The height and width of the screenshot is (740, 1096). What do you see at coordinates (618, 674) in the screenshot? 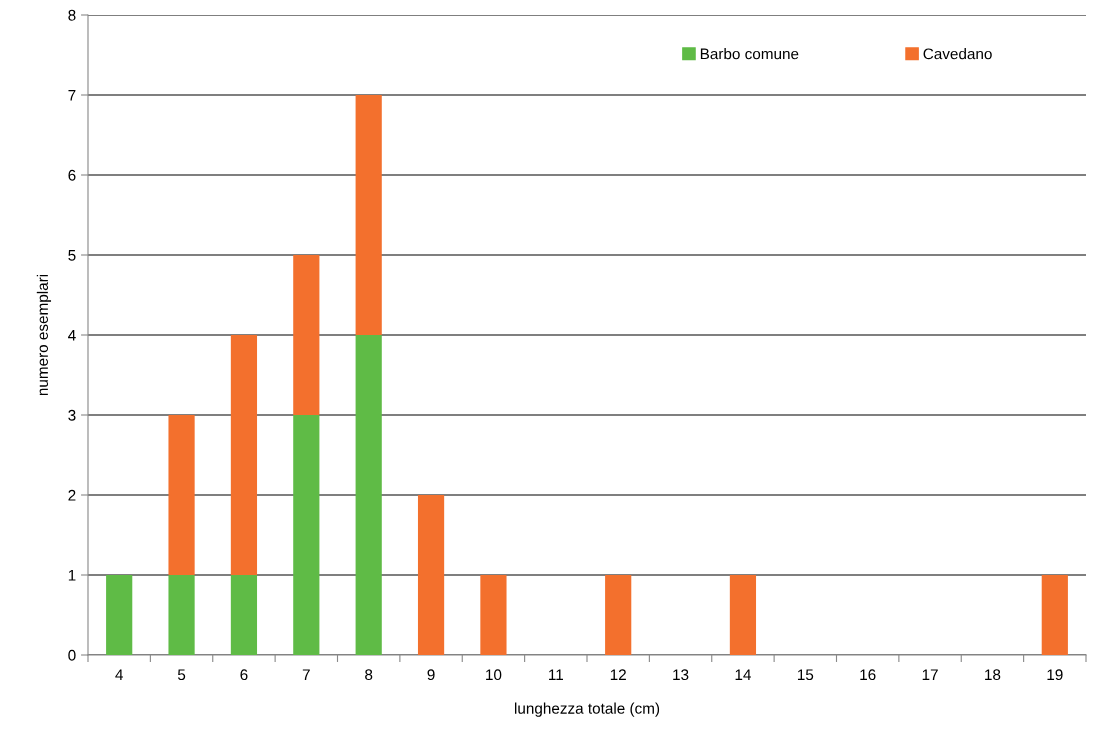
I see `x-tick-label: 12` at bounding box center [618, 674].